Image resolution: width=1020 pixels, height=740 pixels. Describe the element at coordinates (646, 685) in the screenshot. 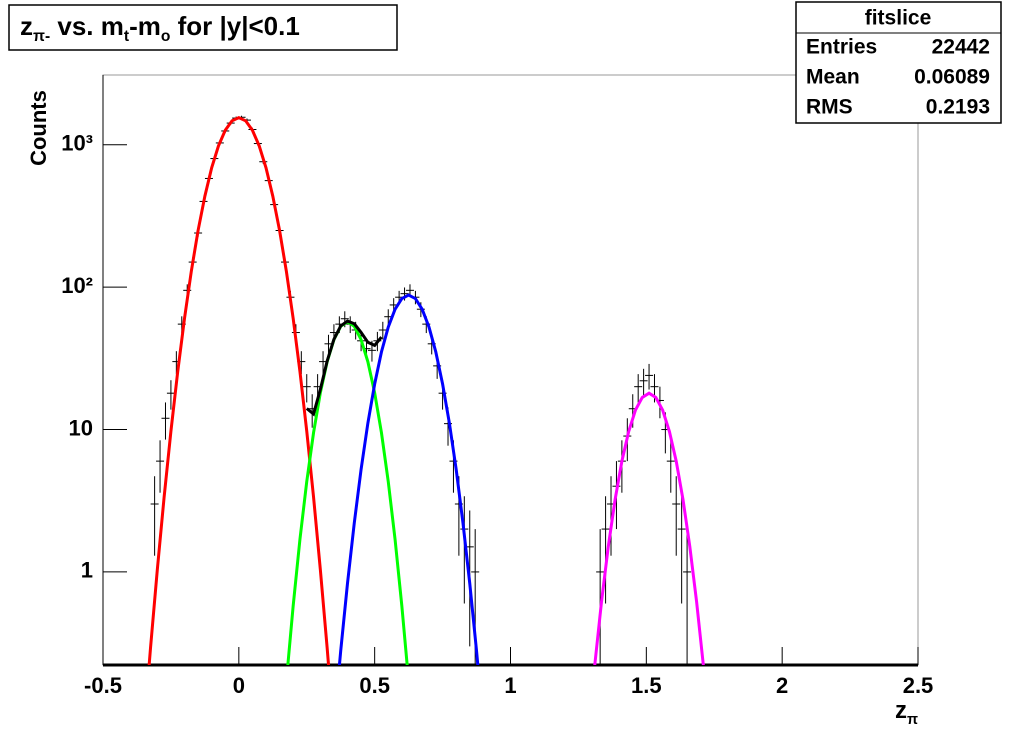

I see `x-tick-label: 1.5` at that location.